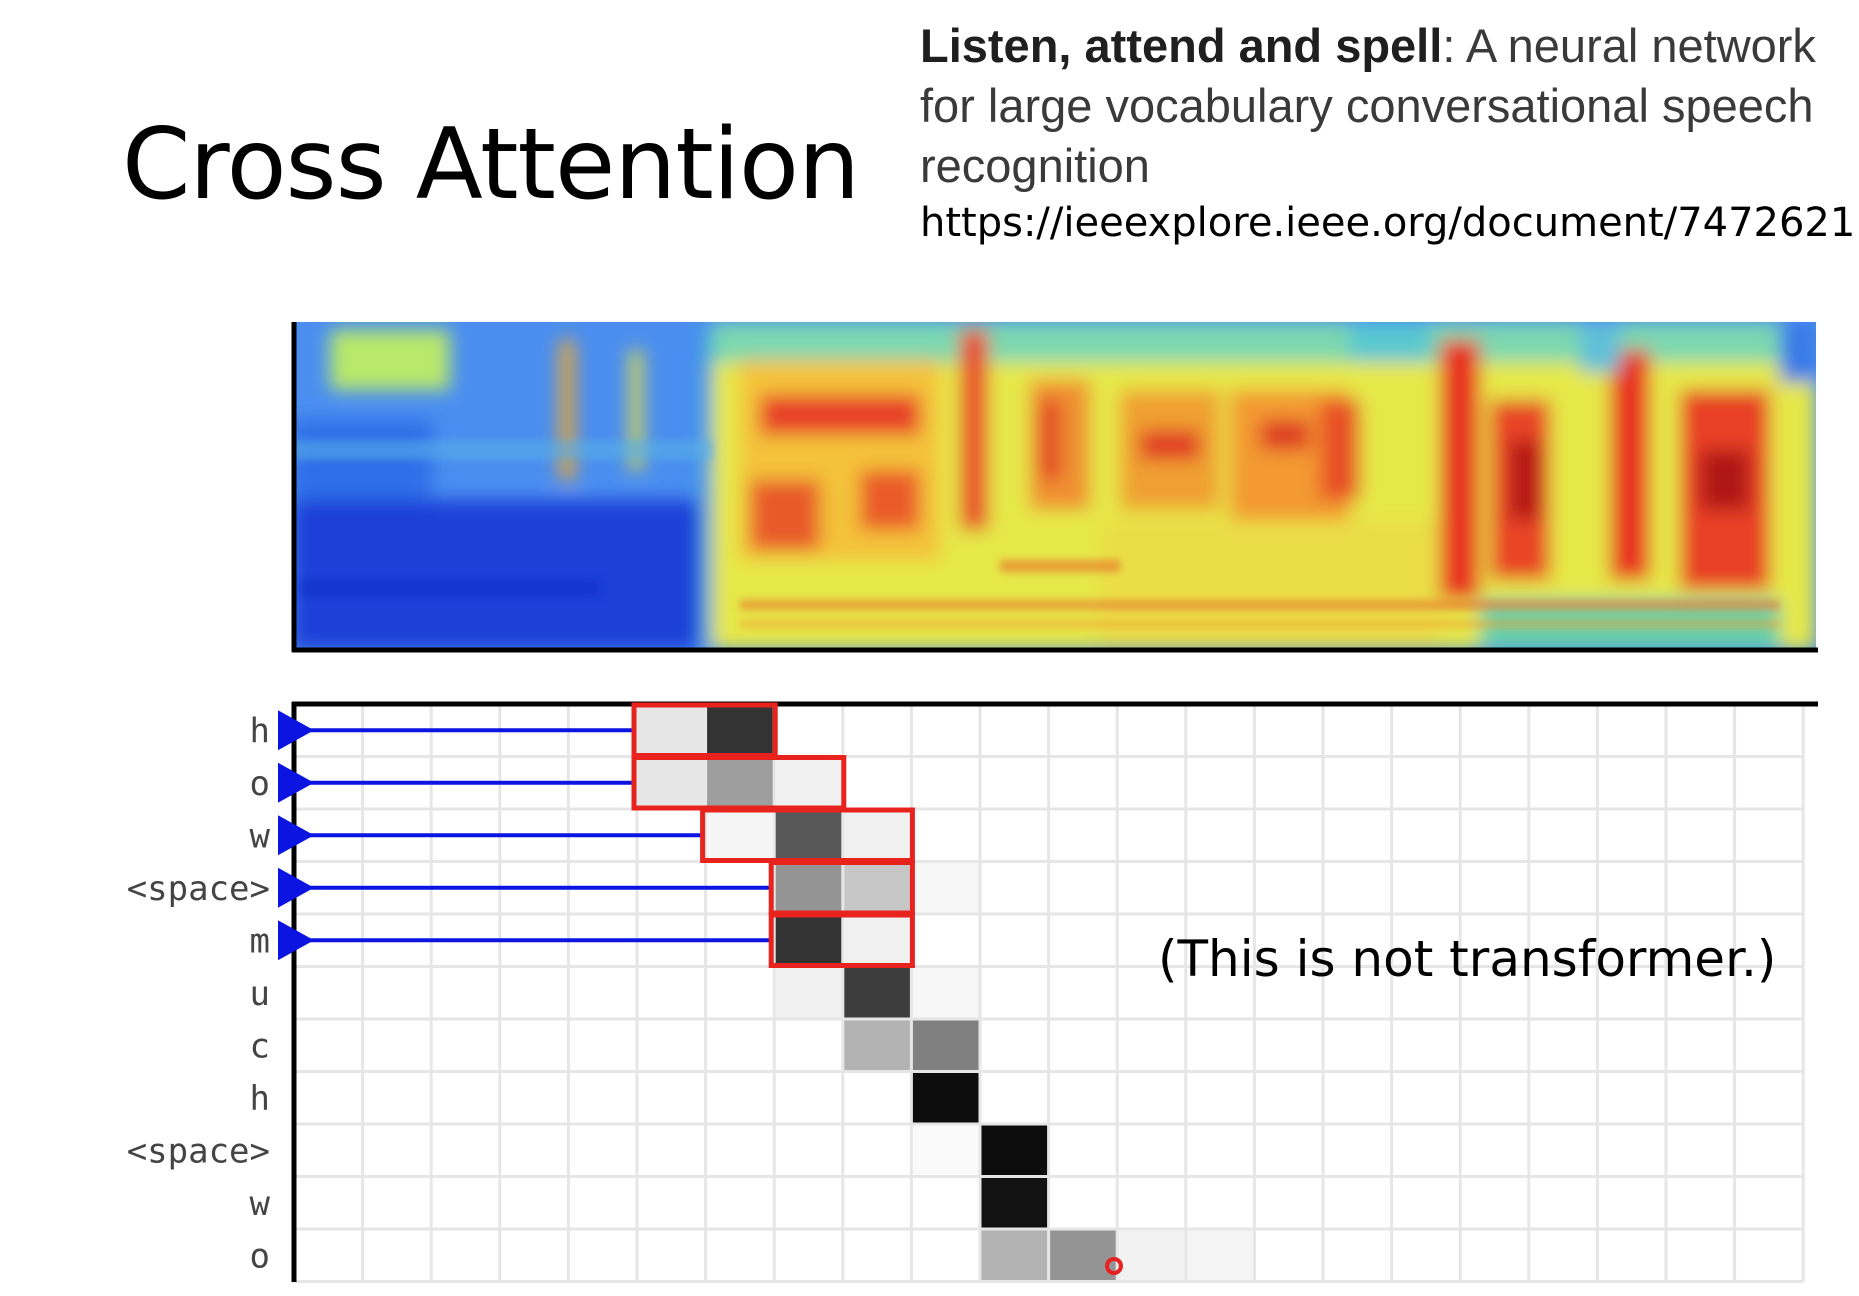  Describe the element at coordinates (1467, 959) in the screenshot. I see `note-not-transformer: (This is not transformer.)` at that location.